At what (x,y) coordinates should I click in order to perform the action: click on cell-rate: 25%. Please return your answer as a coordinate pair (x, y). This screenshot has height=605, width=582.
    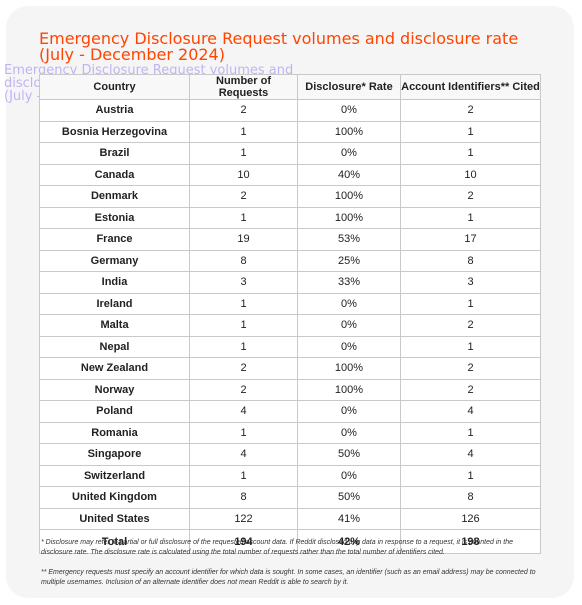
    Looking at the image, I should click on (349, 260).